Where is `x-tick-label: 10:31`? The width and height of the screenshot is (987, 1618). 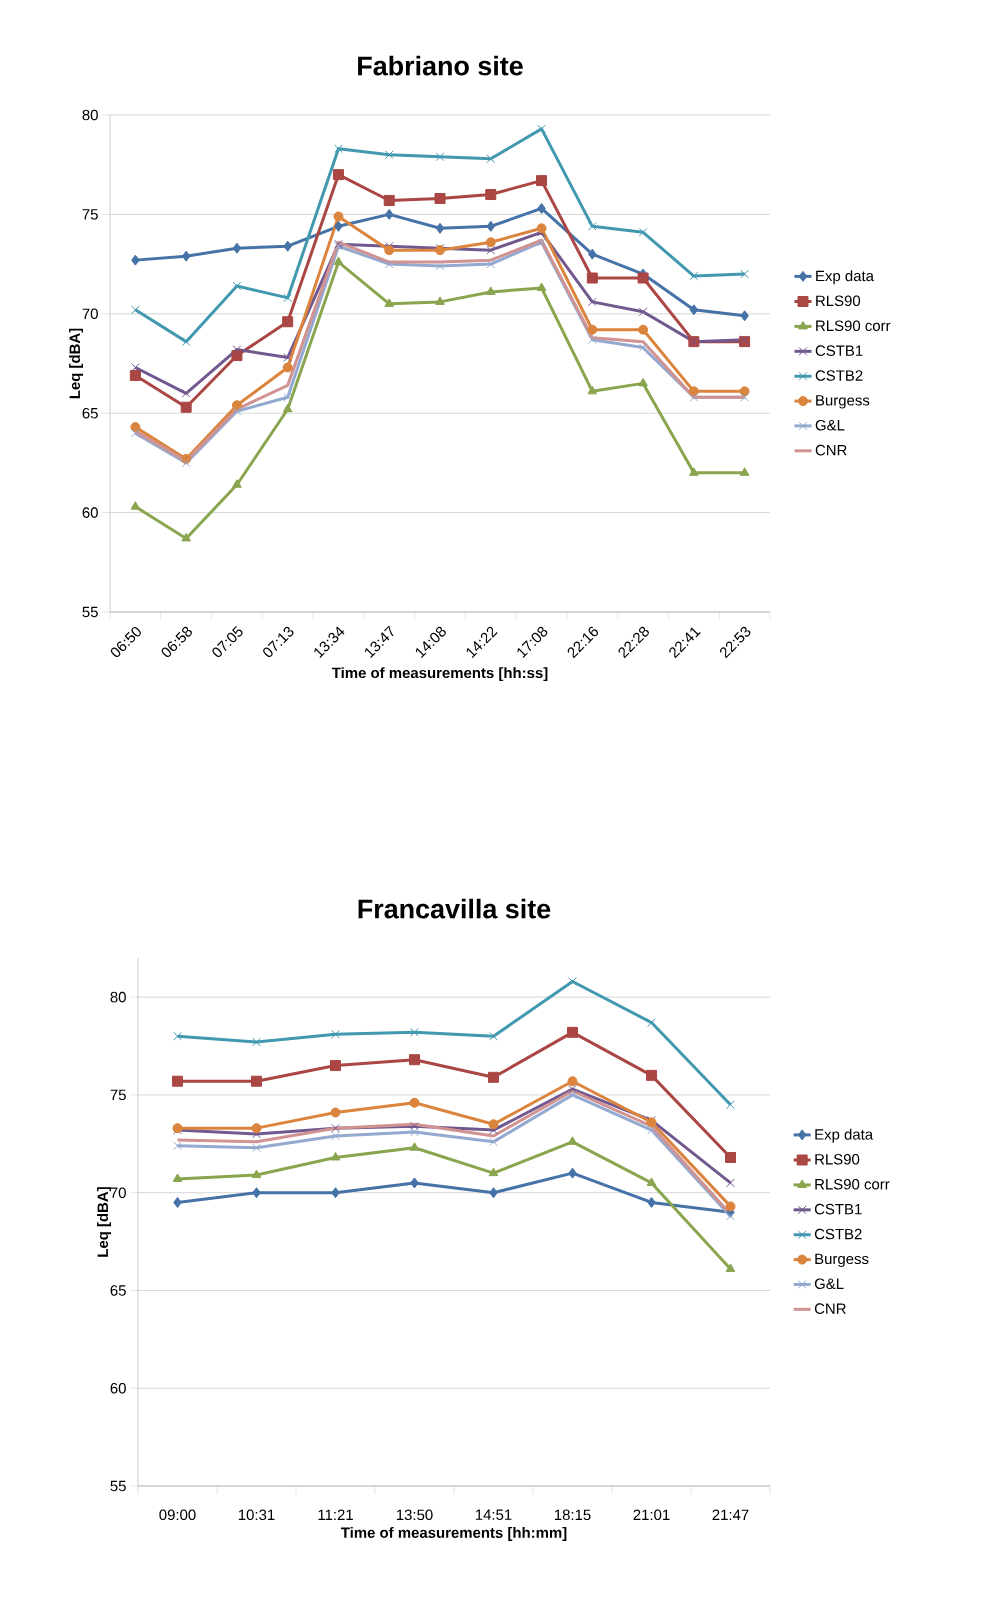
x-tick-label: 10:31 is located at coordinates (256, 1515).